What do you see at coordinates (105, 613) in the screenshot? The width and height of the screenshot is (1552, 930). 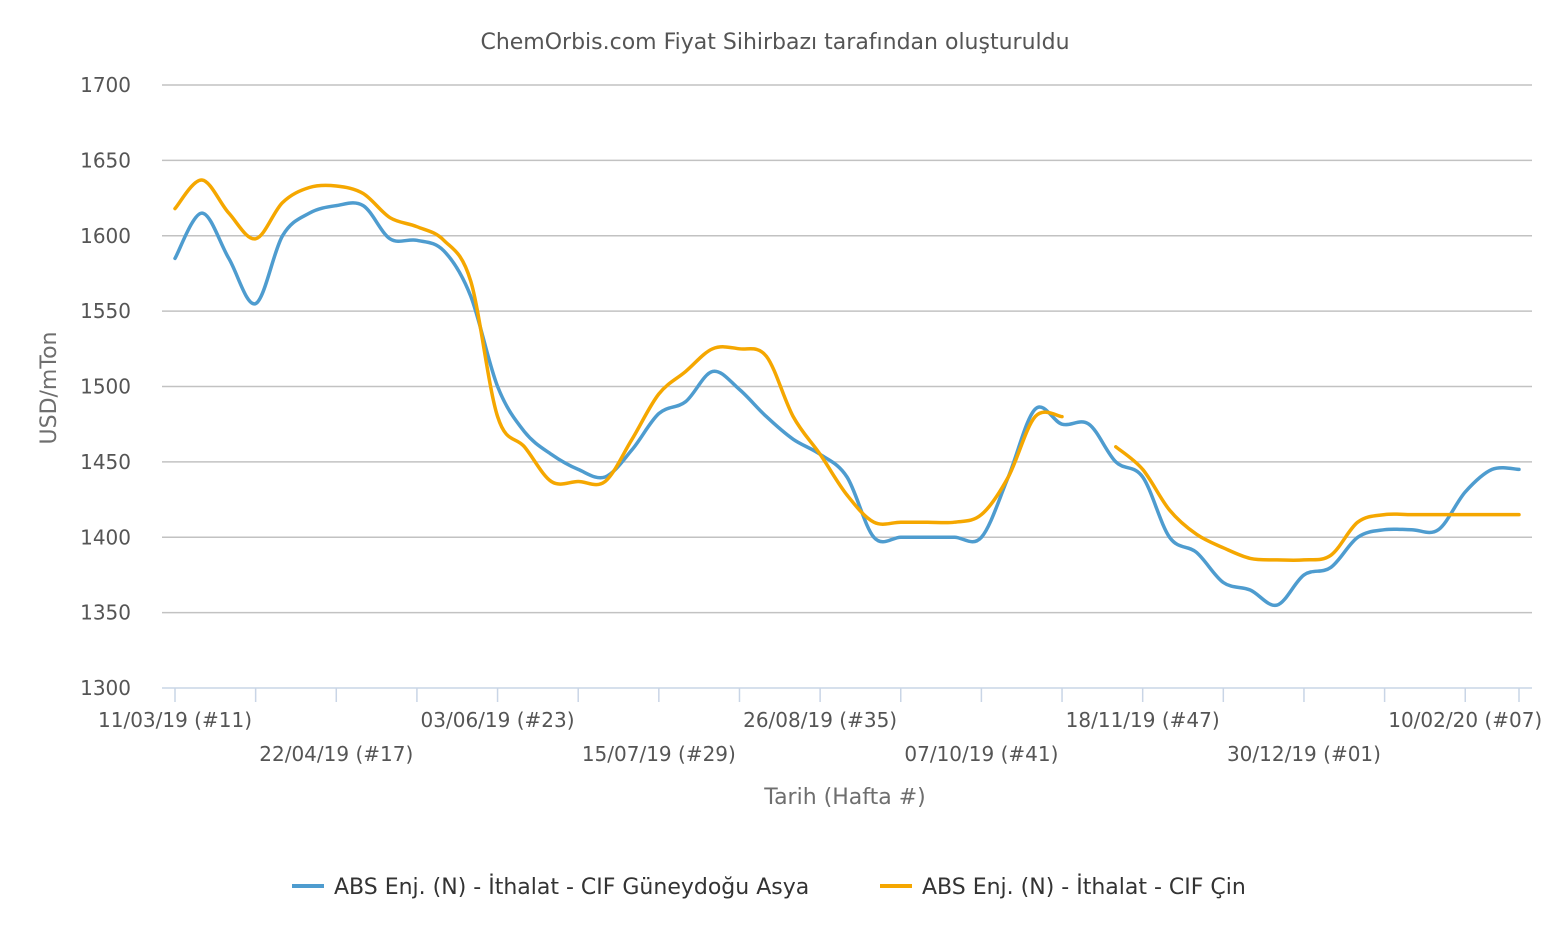 I see `y-tick-label: 1350` at bounding box center [105, 613].